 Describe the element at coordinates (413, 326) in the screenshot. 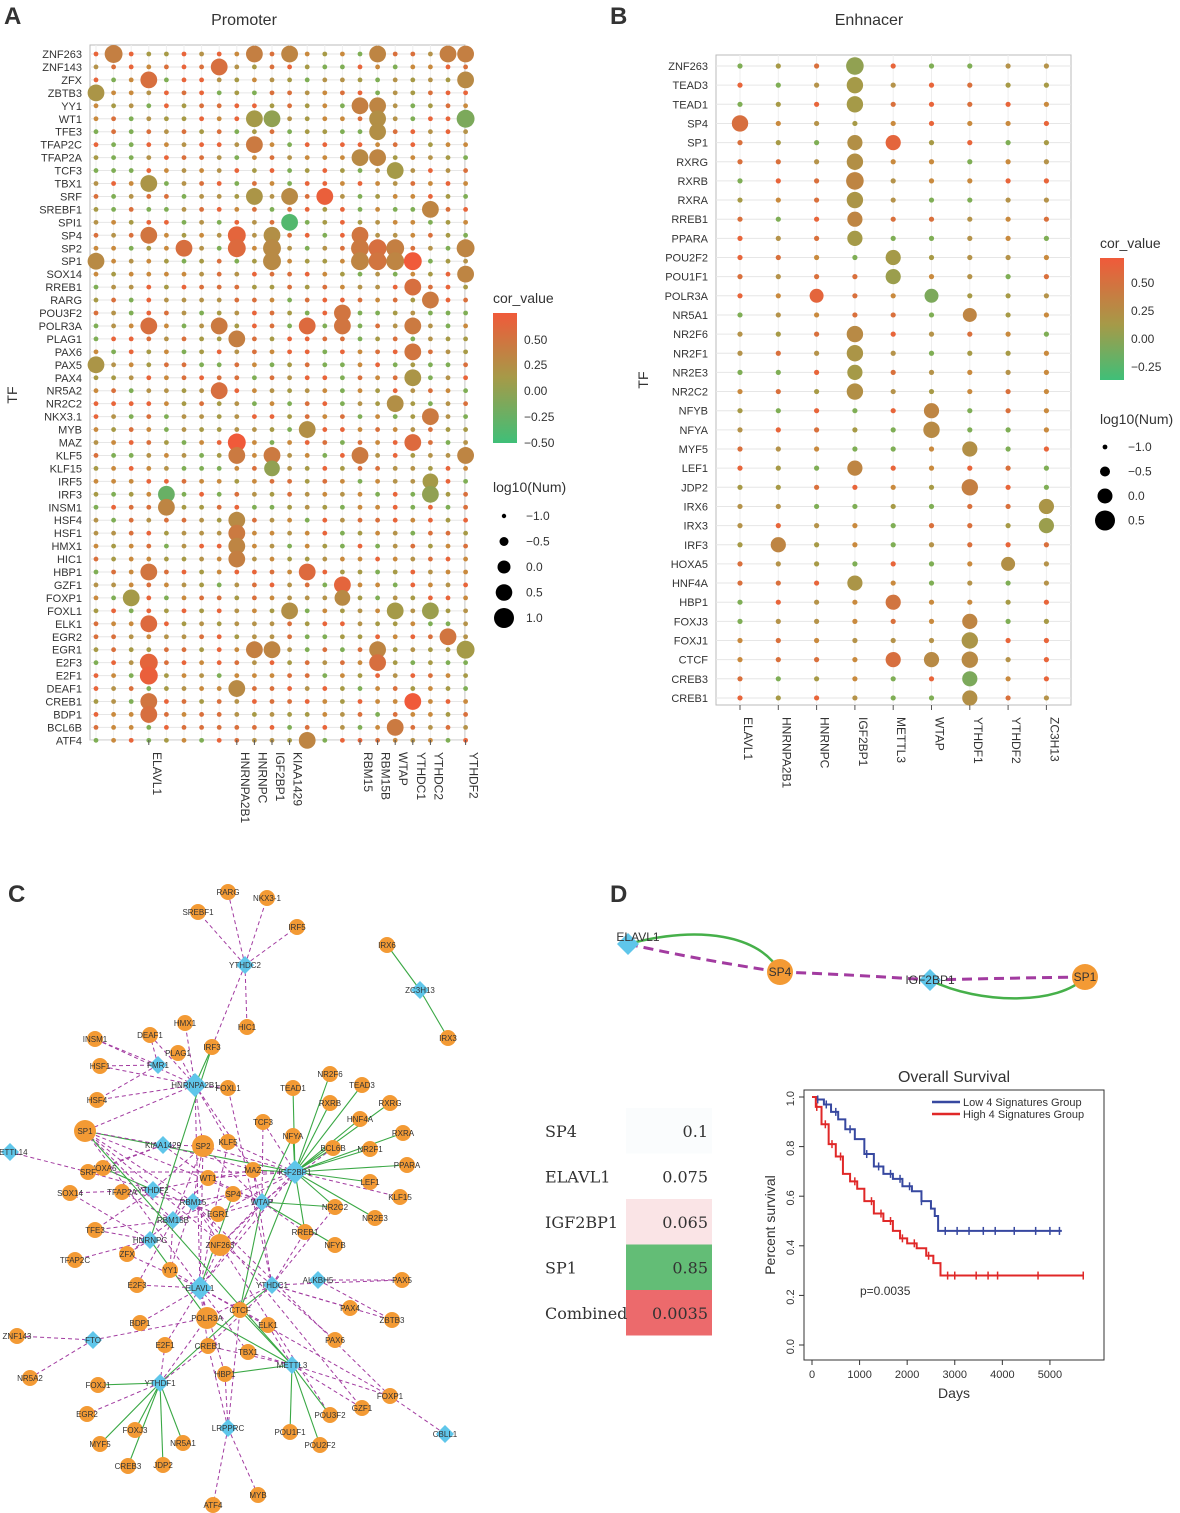

I see `promoter-point-polr3a` at that location.